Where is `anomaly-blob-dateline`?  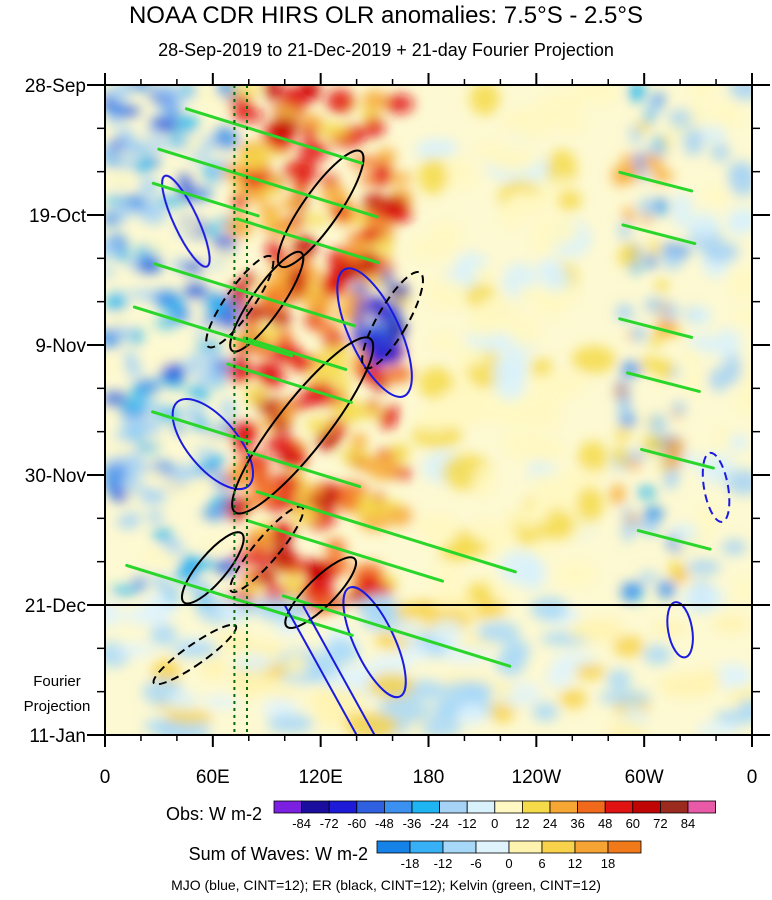 anomaly-blob-dateline is located at coordinates (390, 358).